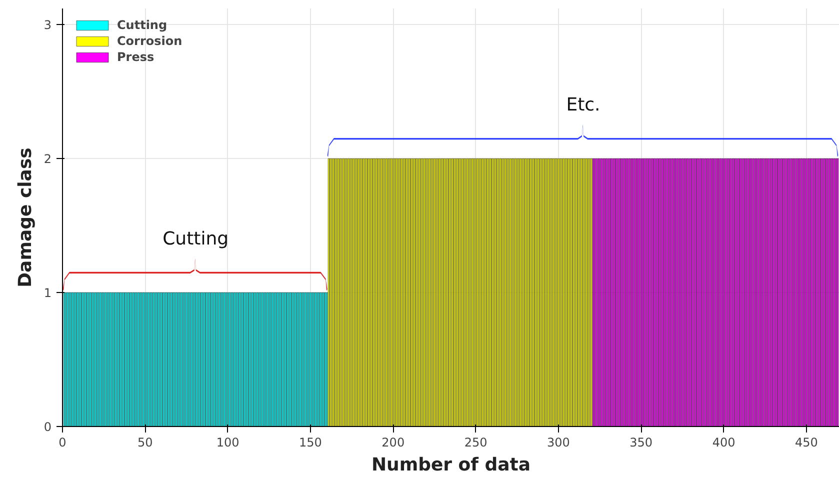 Image resolution: width=839 pixels, height=484 pixels. Describe the element at coordinates (142, 25) in the screenshot. I see `legend-label: Cutting` at that location.